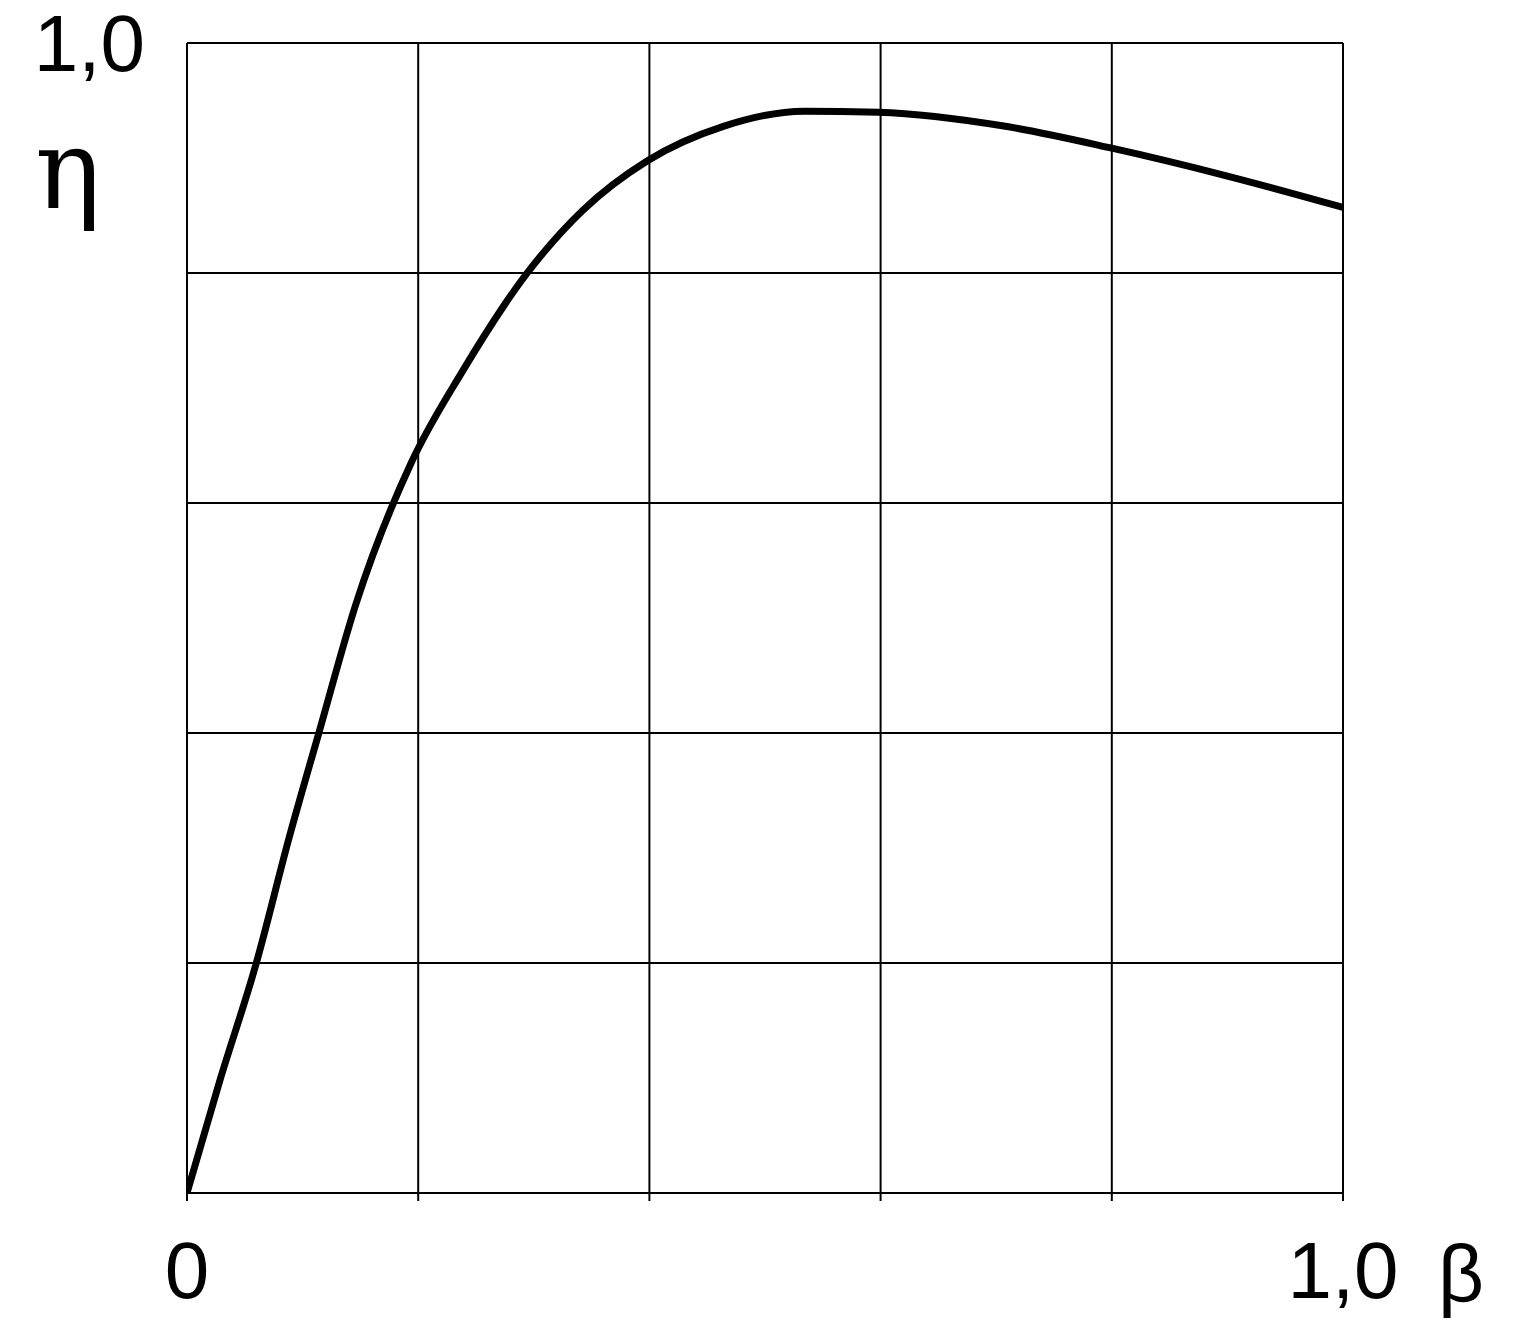 Image resolution: width=1528 pixels, height=1336 pixels. What do you see at coordinates (1461, 1273) in the screenshot?
I see `x-axis-title: β` at bounding box center [1461, 1273].